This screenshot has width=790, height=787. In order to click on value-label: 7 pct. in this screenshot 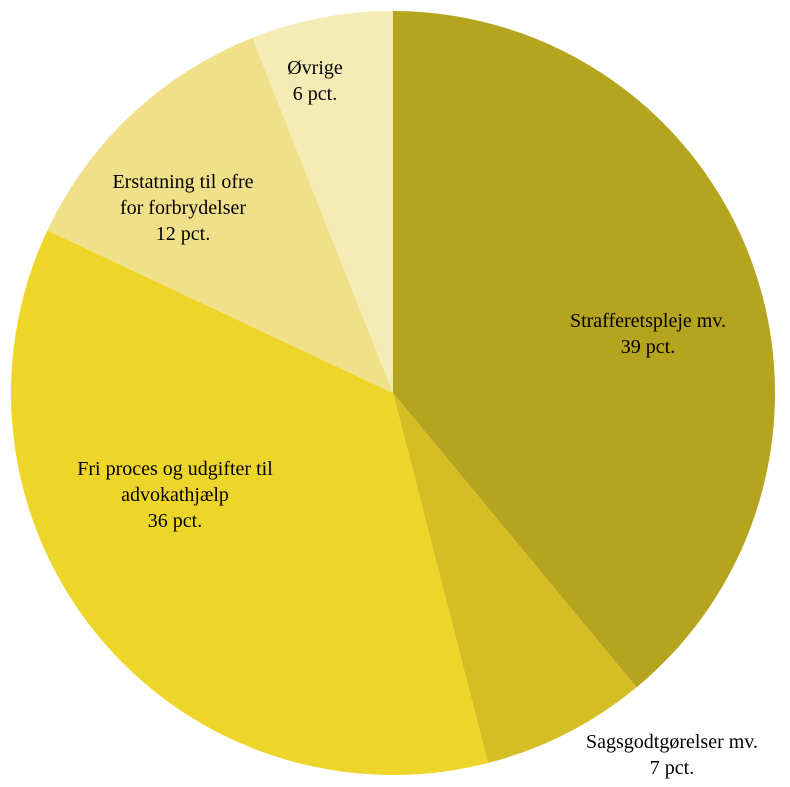, I will do `click(672, 768)`.